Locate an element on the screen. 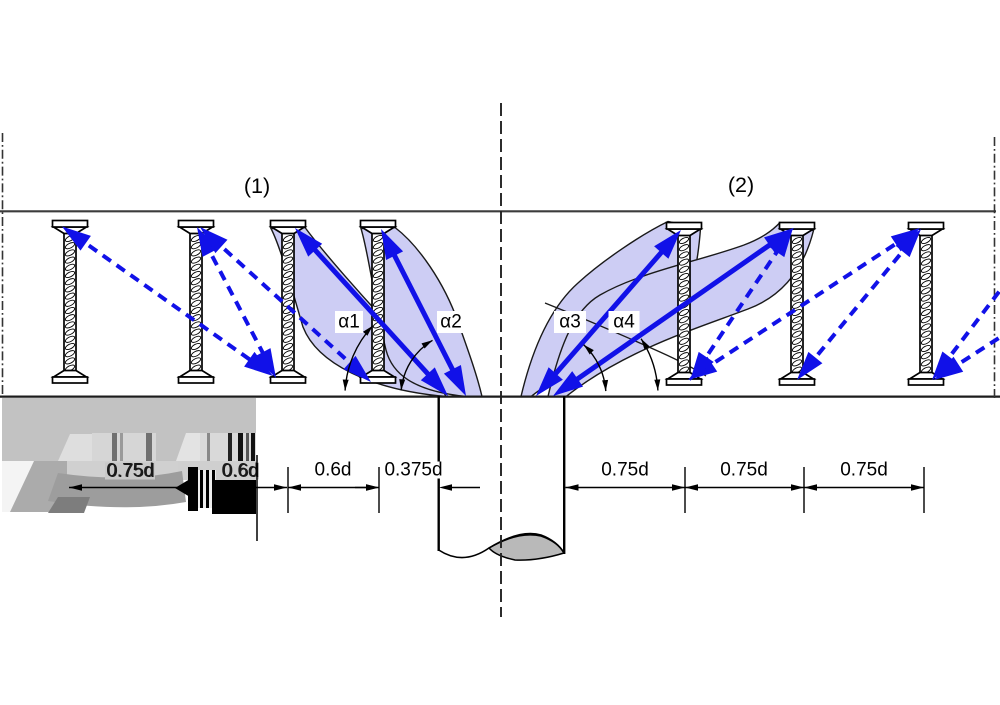  svg-text: α4 is located at coordinates (624, 322).